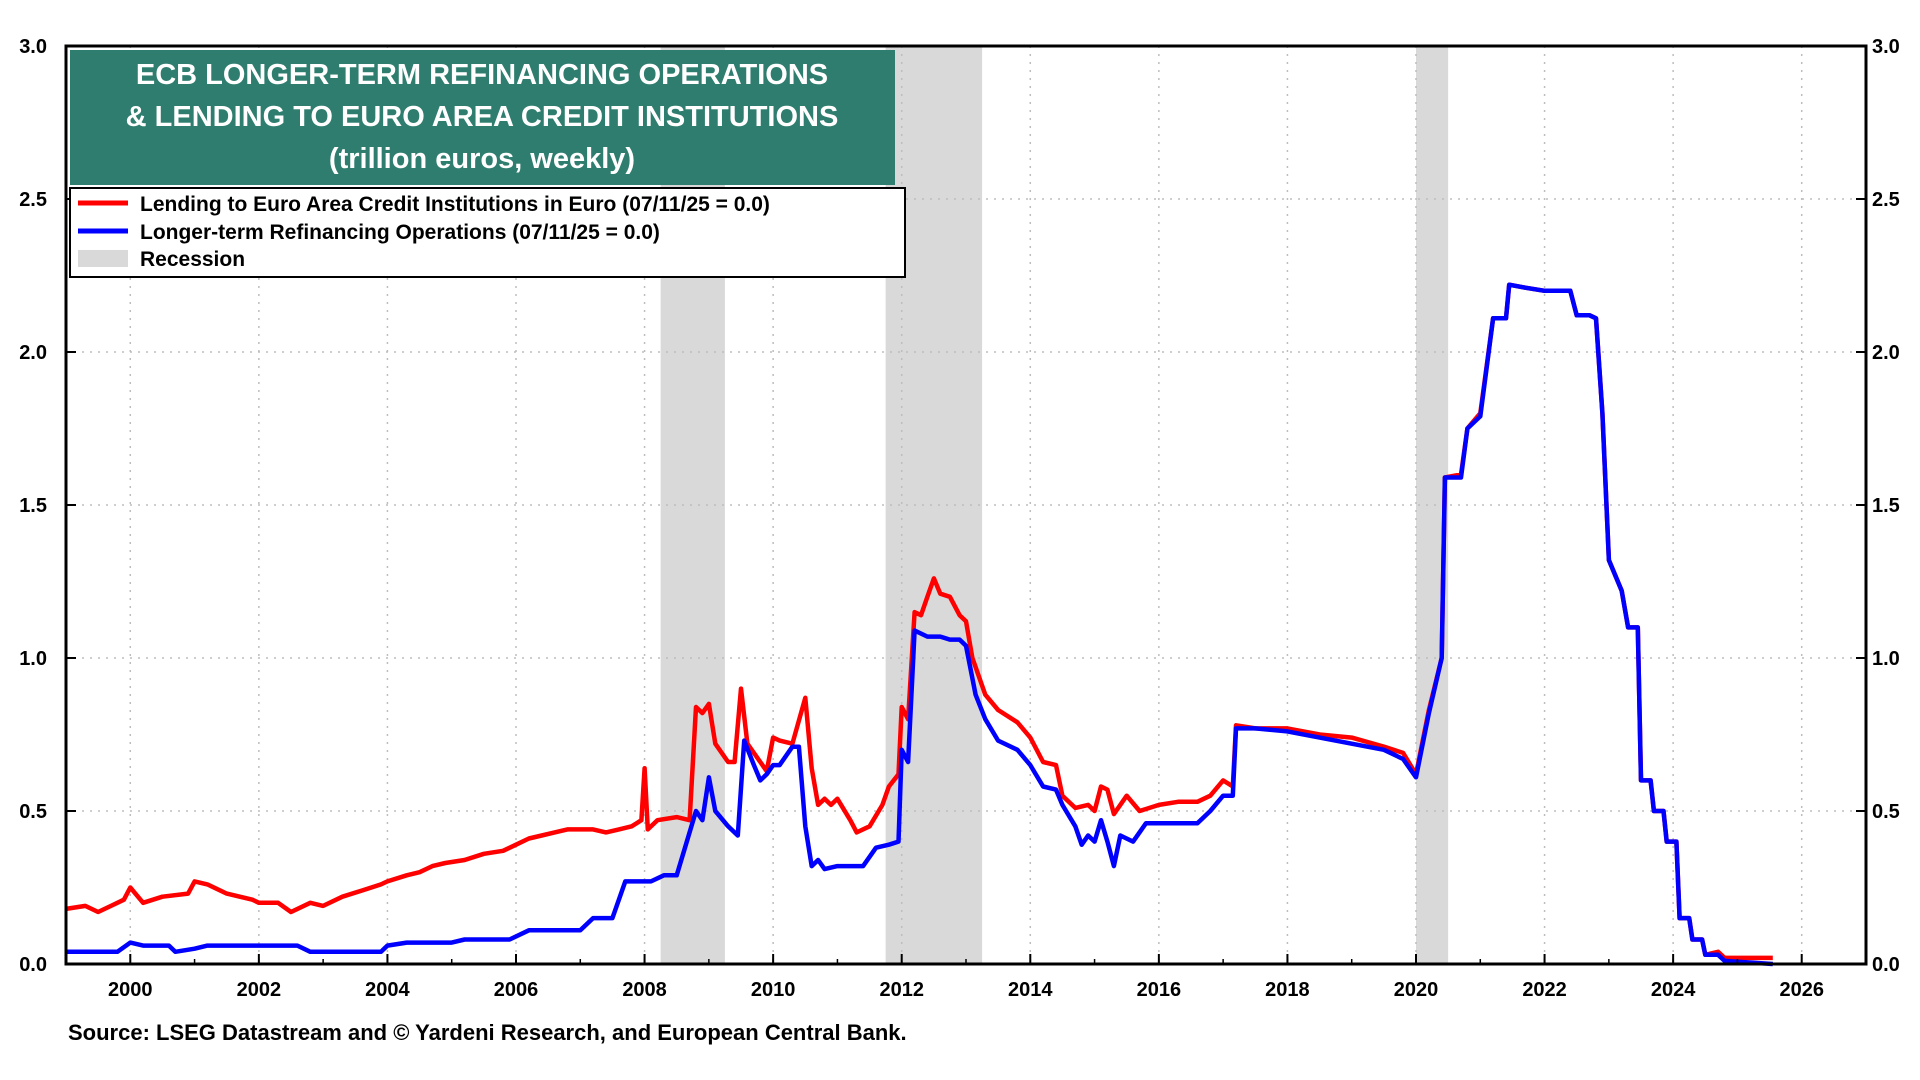  Describe the element at coordinates (387, 990) in the screenshot. I see `x-tick-label-2004: 2004` at that location.